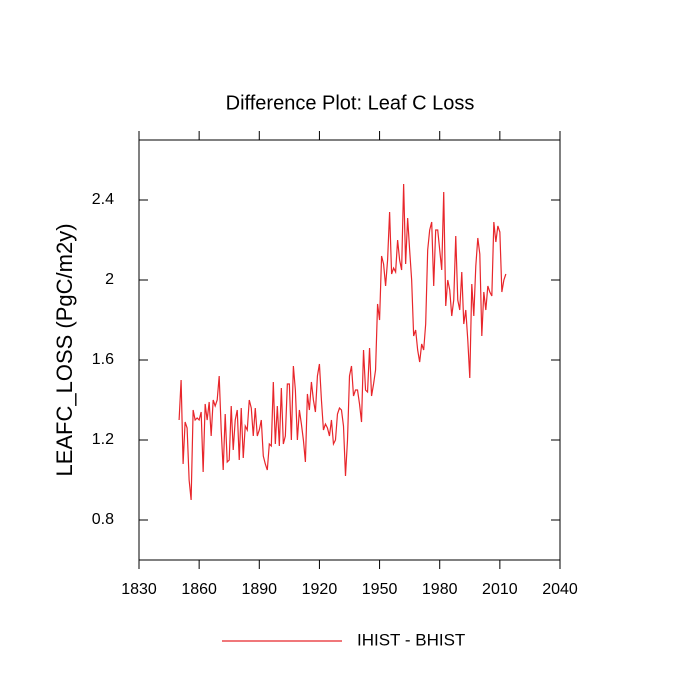 The height and width of the screenshot is (700, 700). I want to click on y-tick-label: 2, so click(109, 279).